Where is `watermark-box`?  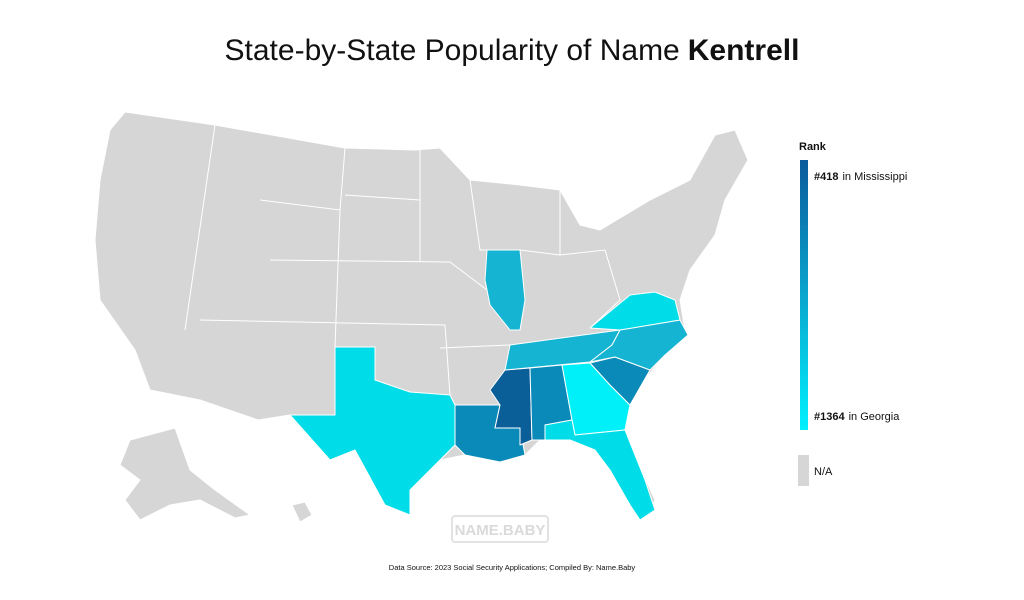 watermark-box is located at coordinates (500, 529).